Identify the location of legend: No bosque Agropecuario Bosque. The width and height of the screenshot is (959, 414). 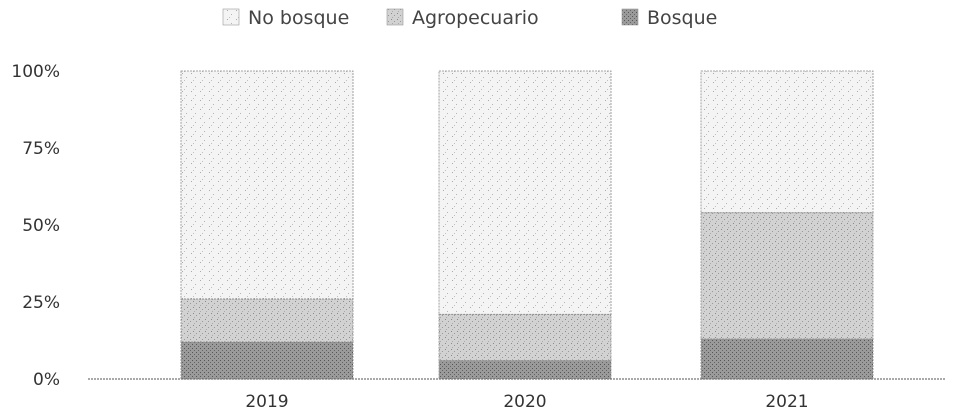
(469, 18).